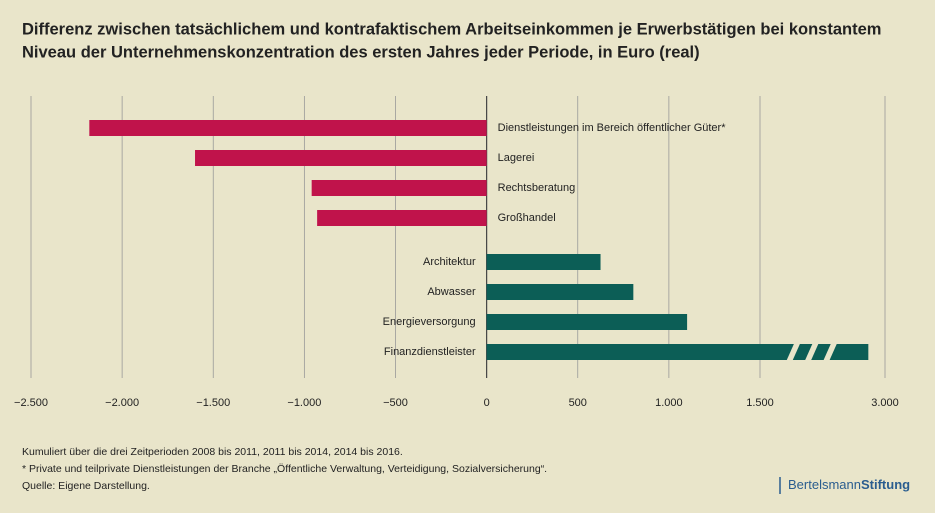  I want to click on logo-part: Bertelsmann, so click(824, 484).